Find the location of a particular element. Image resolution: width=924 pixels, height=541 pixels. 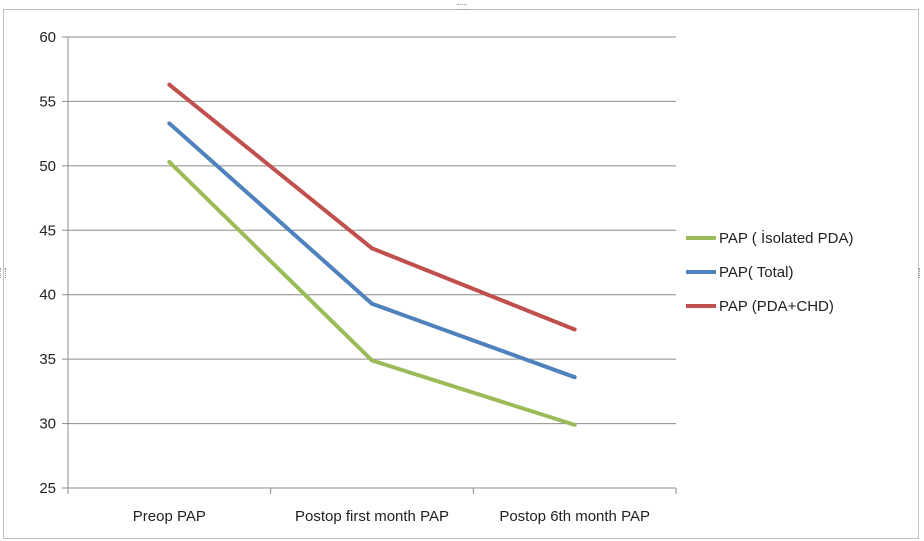

y-tick-label: 30 is located at coordinates (47, 424).